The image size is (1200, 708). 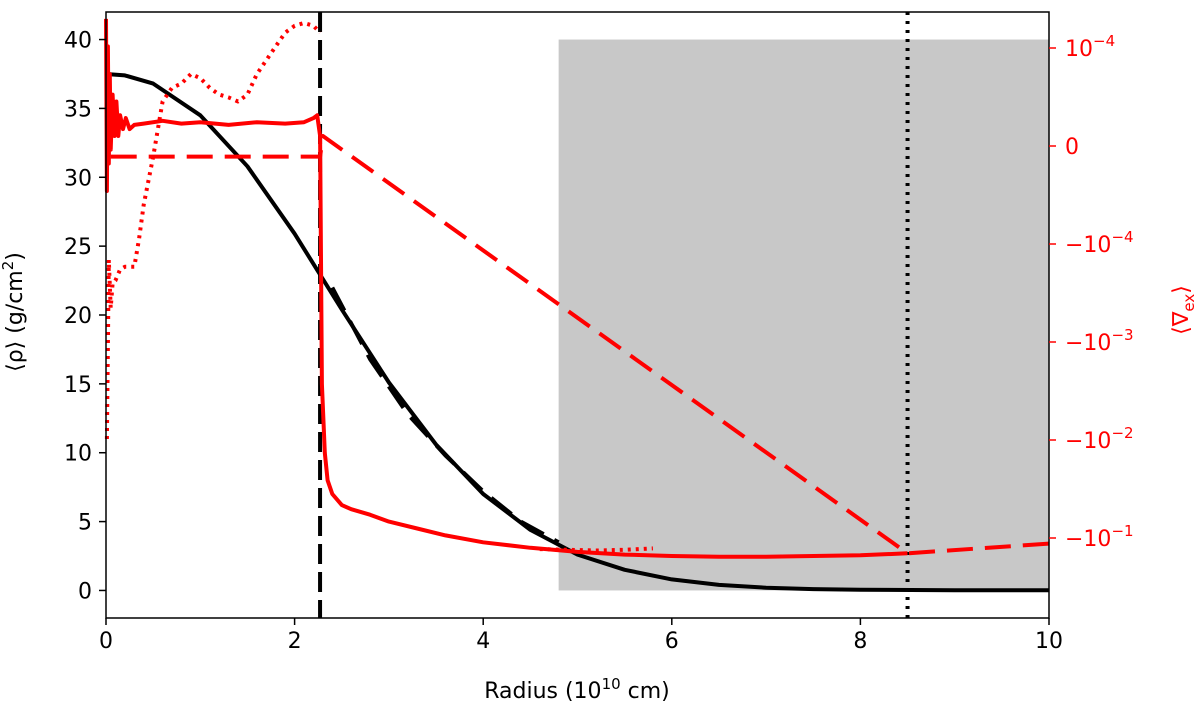 I want to click on series-line-5-dotted, so click(x=596, y=549).